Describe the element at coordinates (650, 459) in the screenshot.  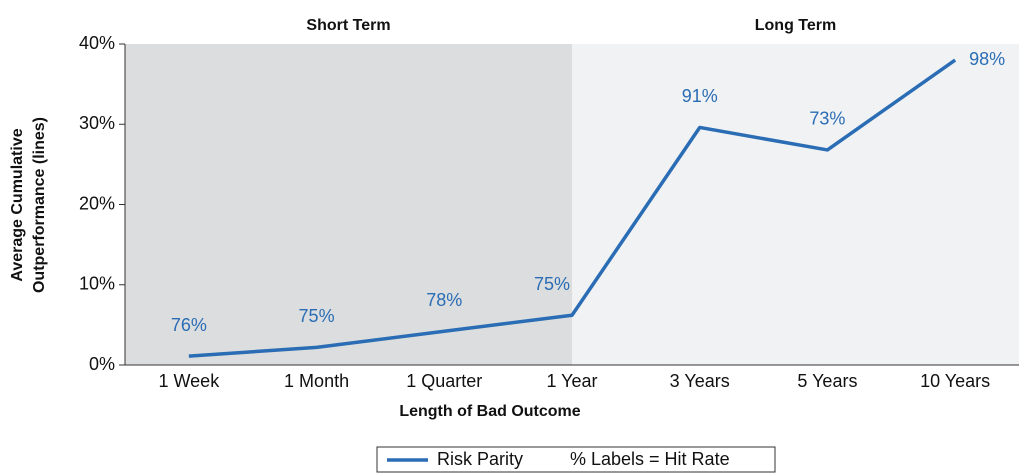
I see `legend-note: % Labels = Hit Rate` at that location.